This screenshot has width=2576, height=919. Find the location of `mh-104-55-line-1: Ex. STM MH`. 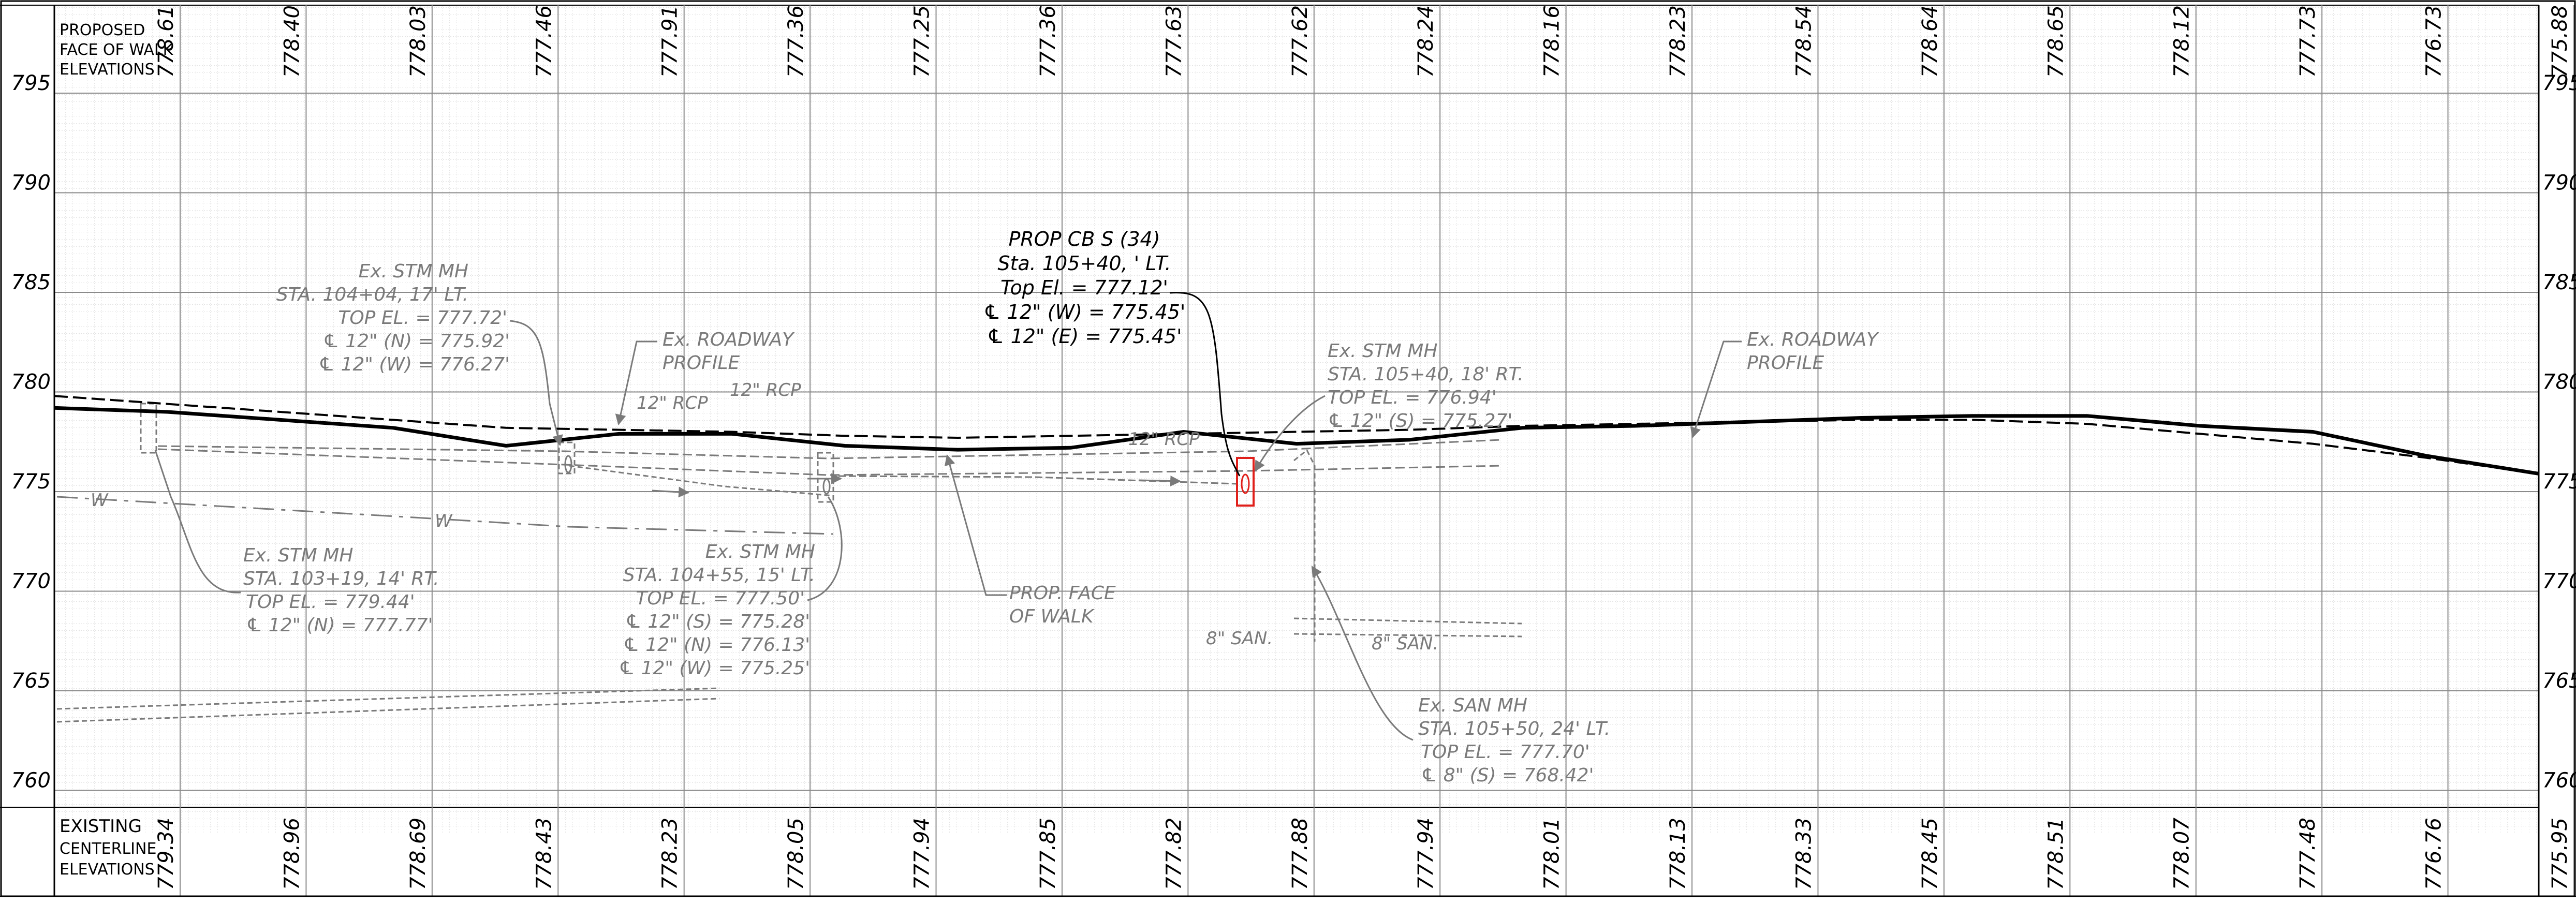

mh-104-55-line-1: Ex. STM MH is located at coordinates (760, 552).